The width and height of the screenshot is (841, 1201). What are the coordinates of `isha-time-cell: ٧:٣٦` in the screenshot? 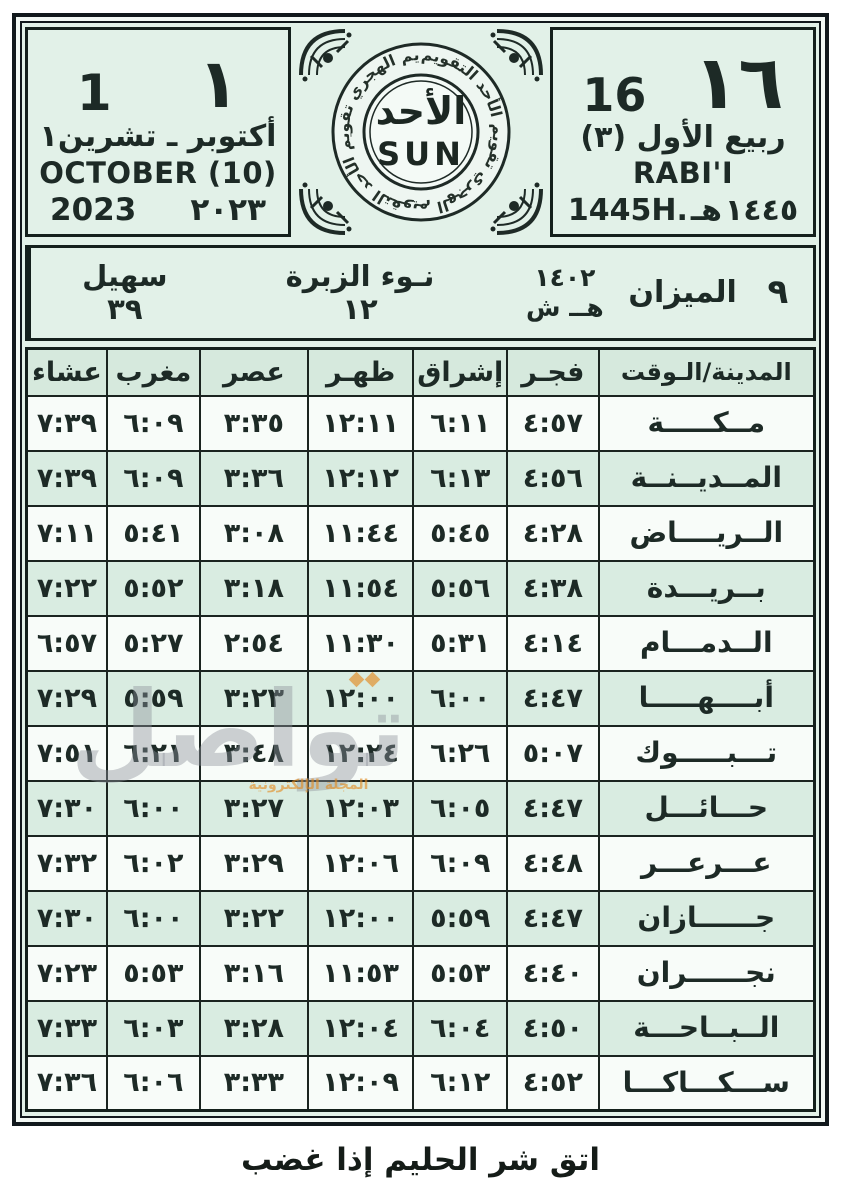 It's located at (66, 1083).